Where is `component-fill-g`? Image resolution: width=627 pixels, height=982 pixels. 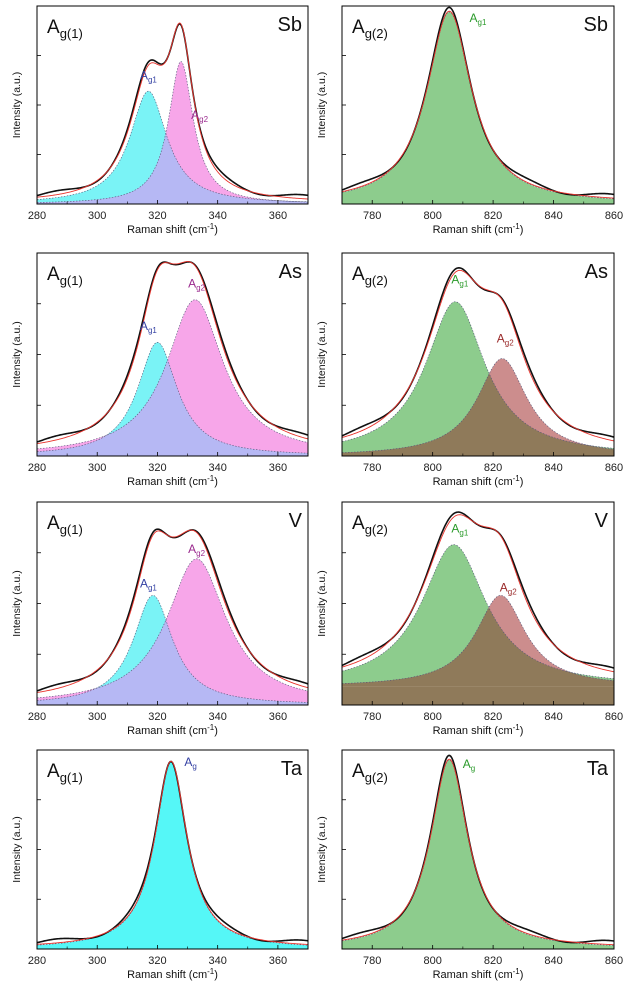
component-fill-g is located at coordinates (172, 855).